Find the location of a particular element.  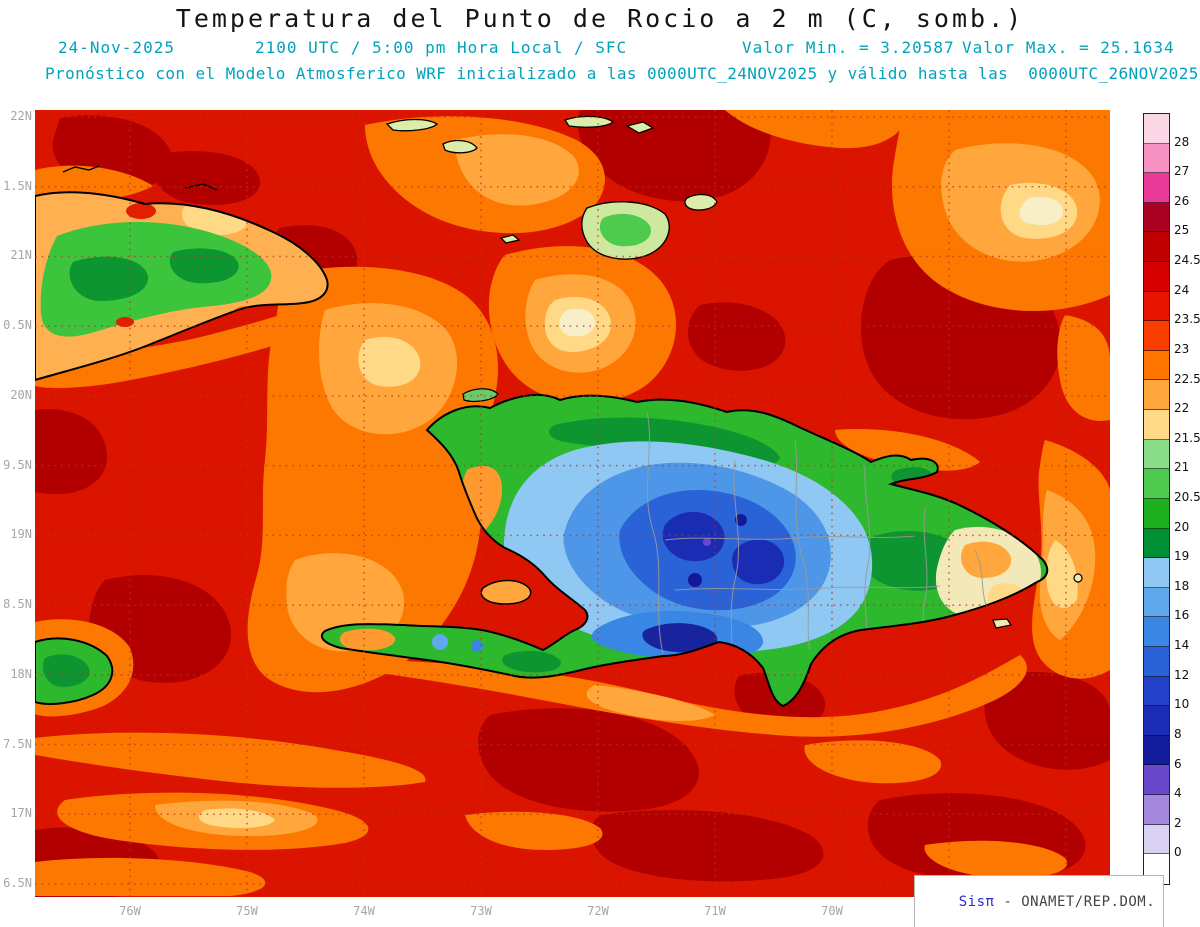

colorbar-tick-label: 24 is located at coordinates (1182, 289).